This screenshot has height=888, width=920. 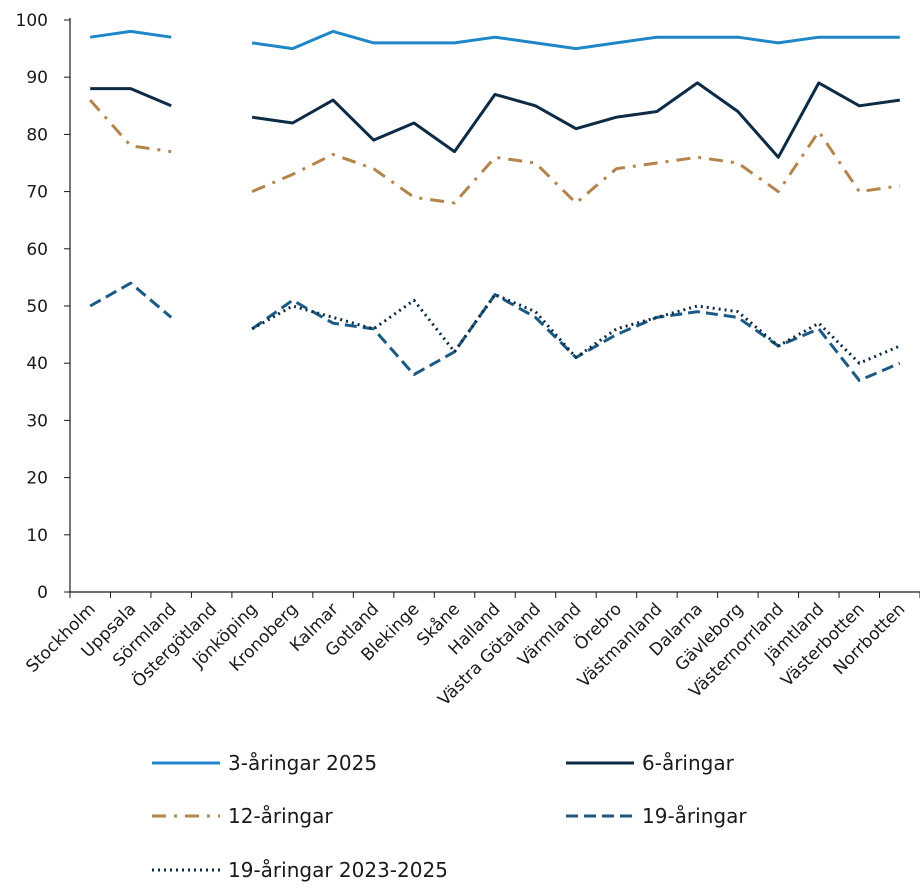 I want to click on legend-item: 3-åringar 2025, so click(x=264, y=763).